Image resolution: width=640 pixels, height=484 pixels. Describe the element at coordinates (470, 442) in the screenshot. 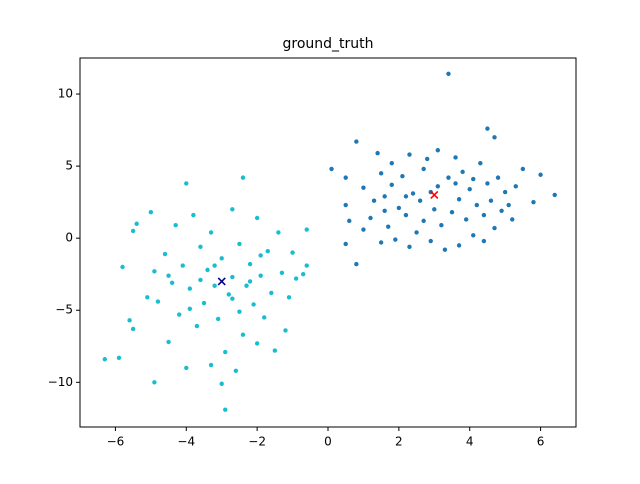

I see `x-tick-label: 4` at that location.